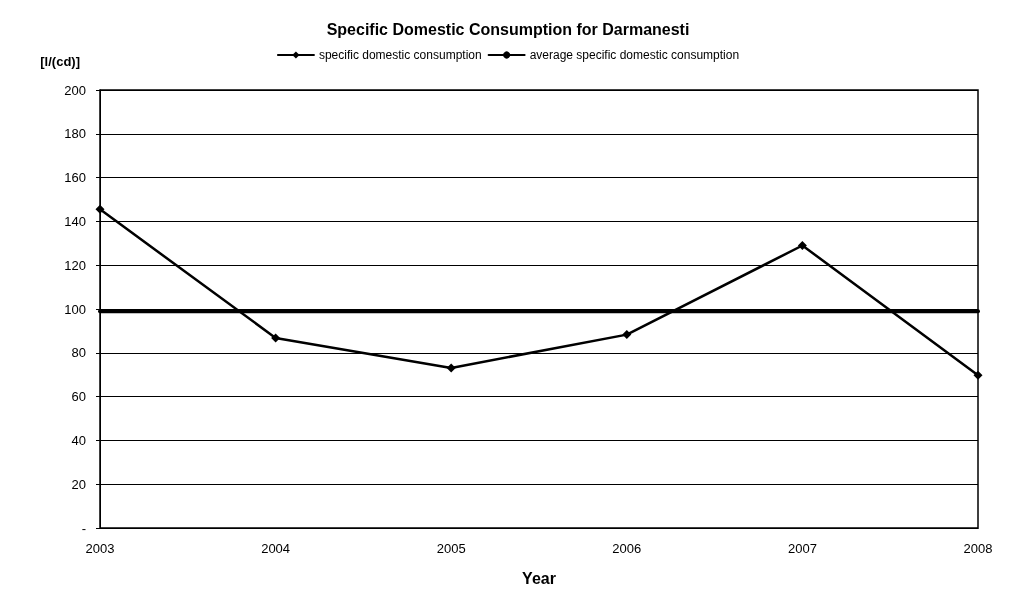 Image resolution: width=1016 pixels, height=607 pixels. Describe the element at coordinates (60, 61) in the screenshot. I see `y-axis-title: [l/(cd)]` at that location.